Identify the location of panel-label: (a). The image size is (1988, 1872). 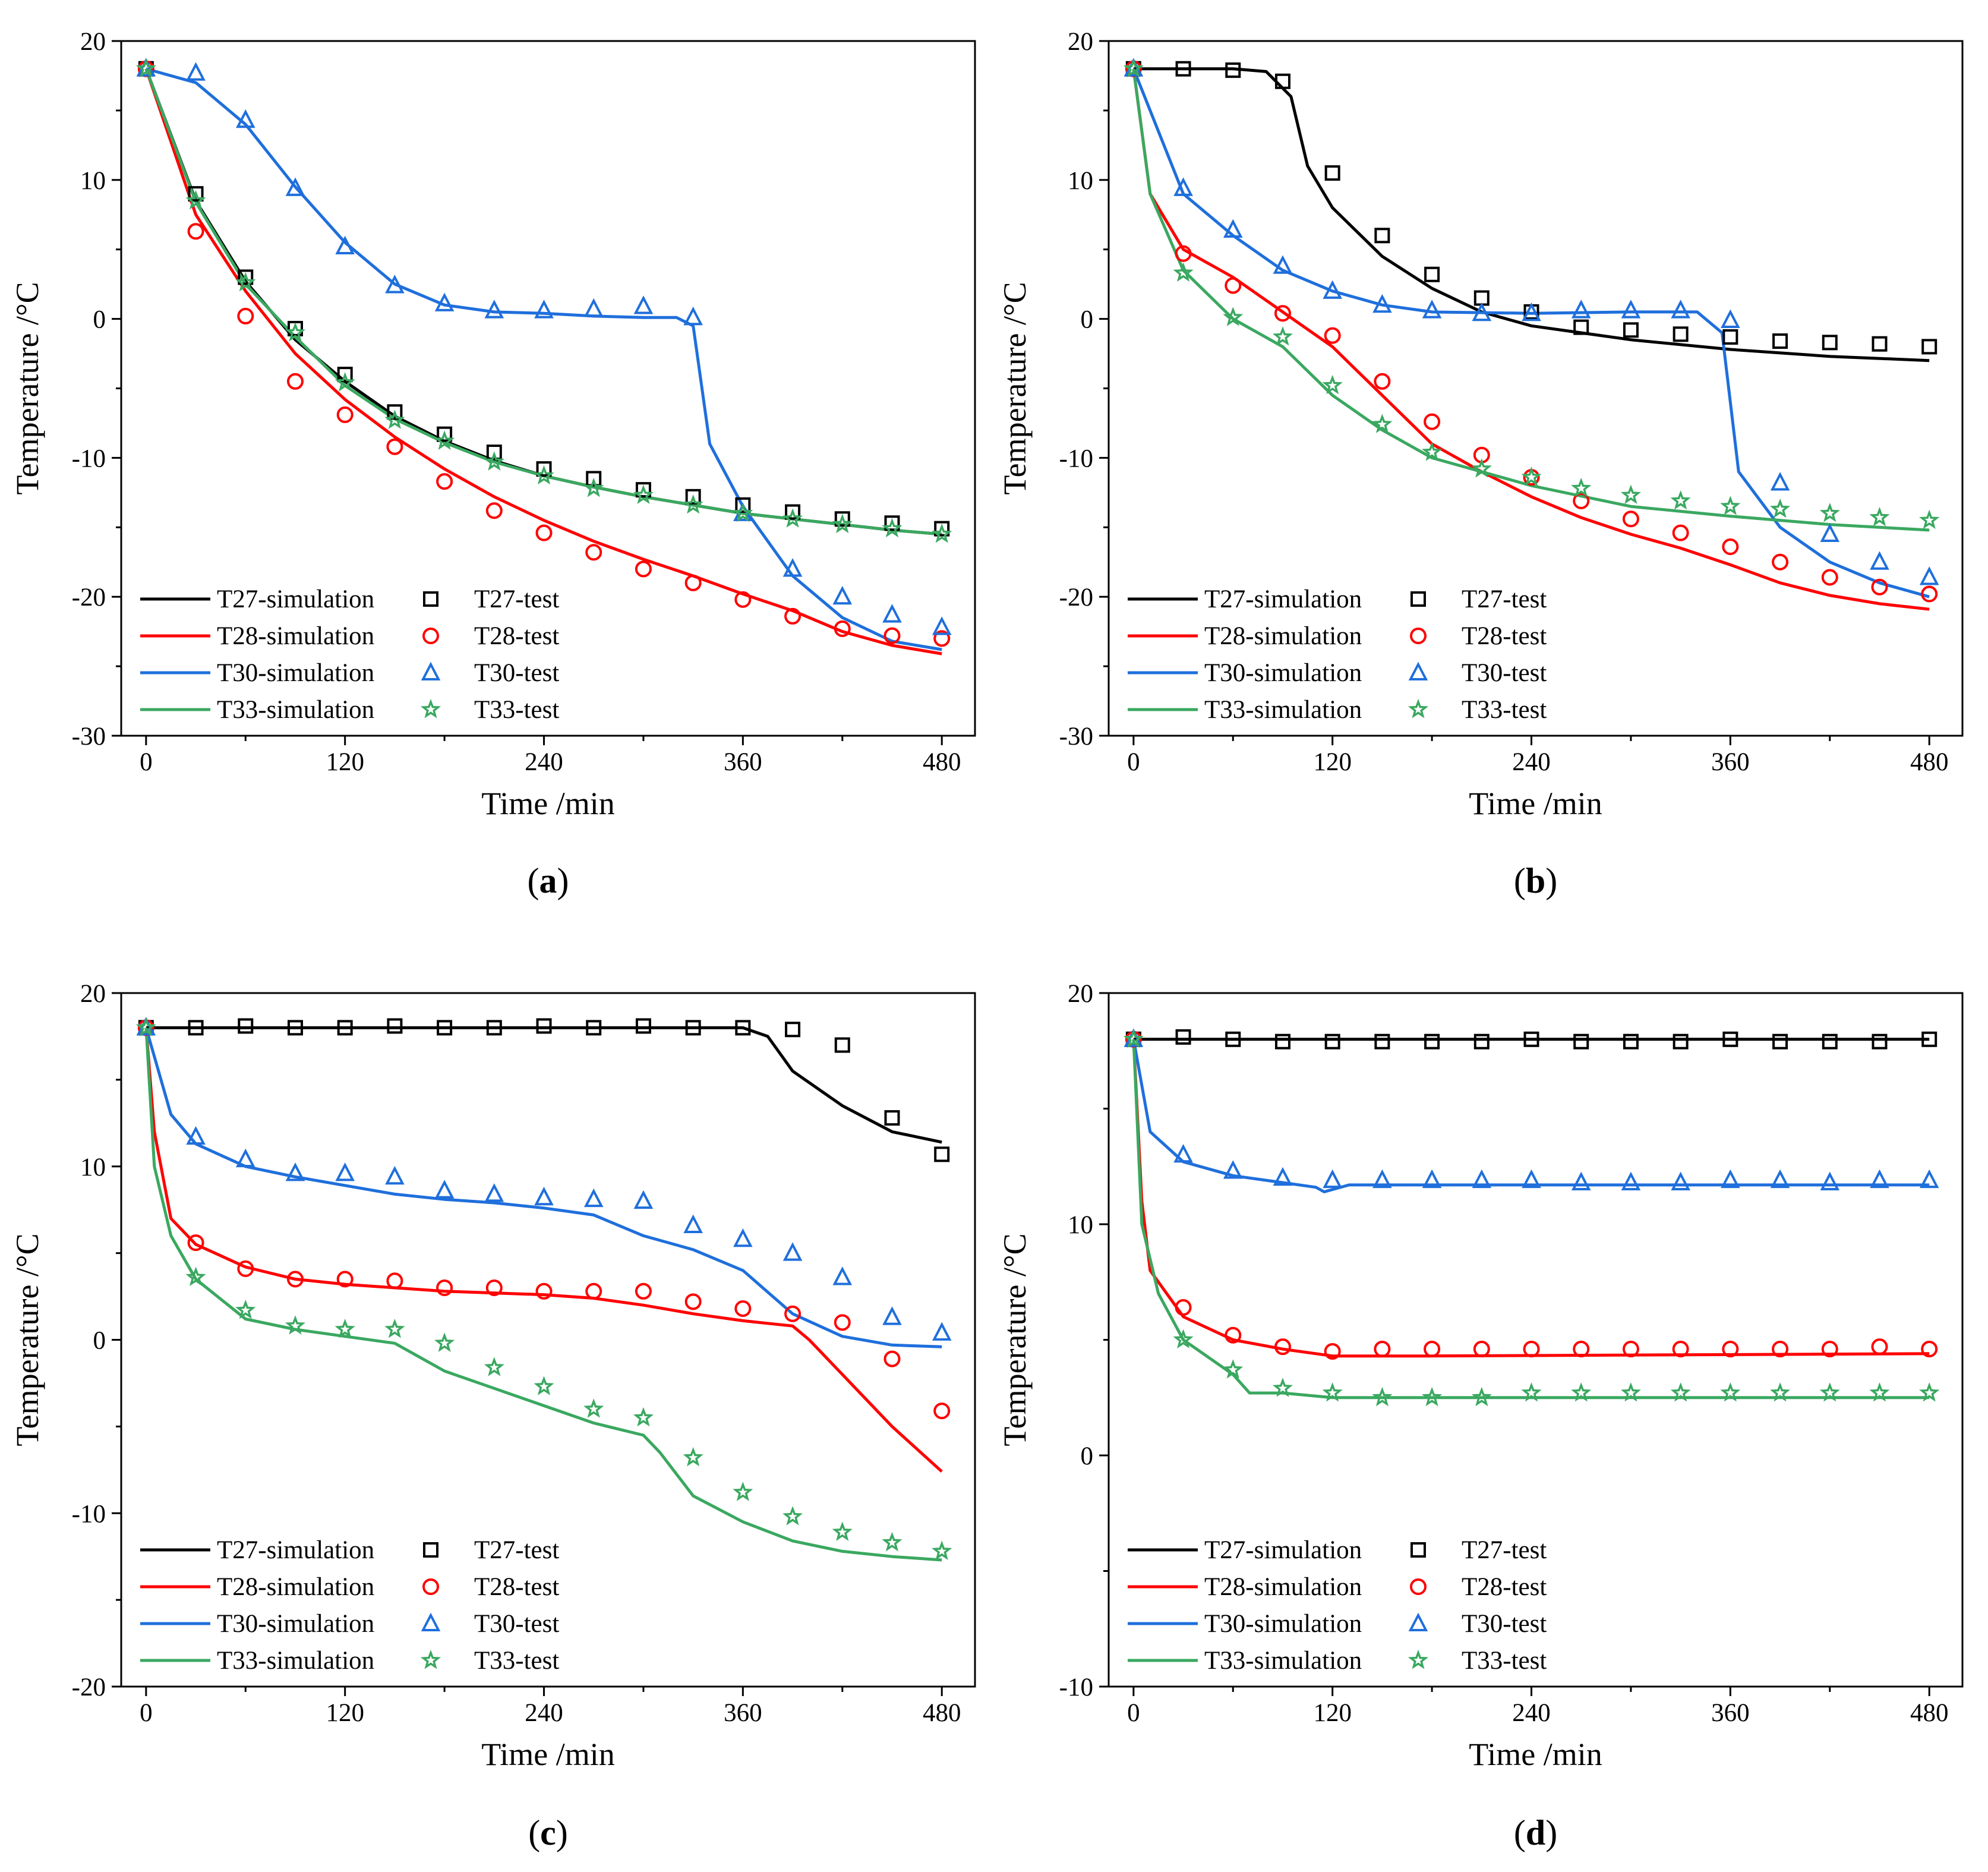
(548, 880).